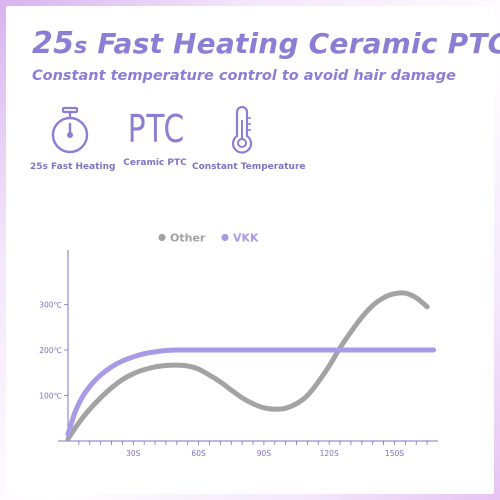 Image resolution: width=500 pixels, height=500 pixels. I want to click on x-tick-label: 60S, so click(198, 453).